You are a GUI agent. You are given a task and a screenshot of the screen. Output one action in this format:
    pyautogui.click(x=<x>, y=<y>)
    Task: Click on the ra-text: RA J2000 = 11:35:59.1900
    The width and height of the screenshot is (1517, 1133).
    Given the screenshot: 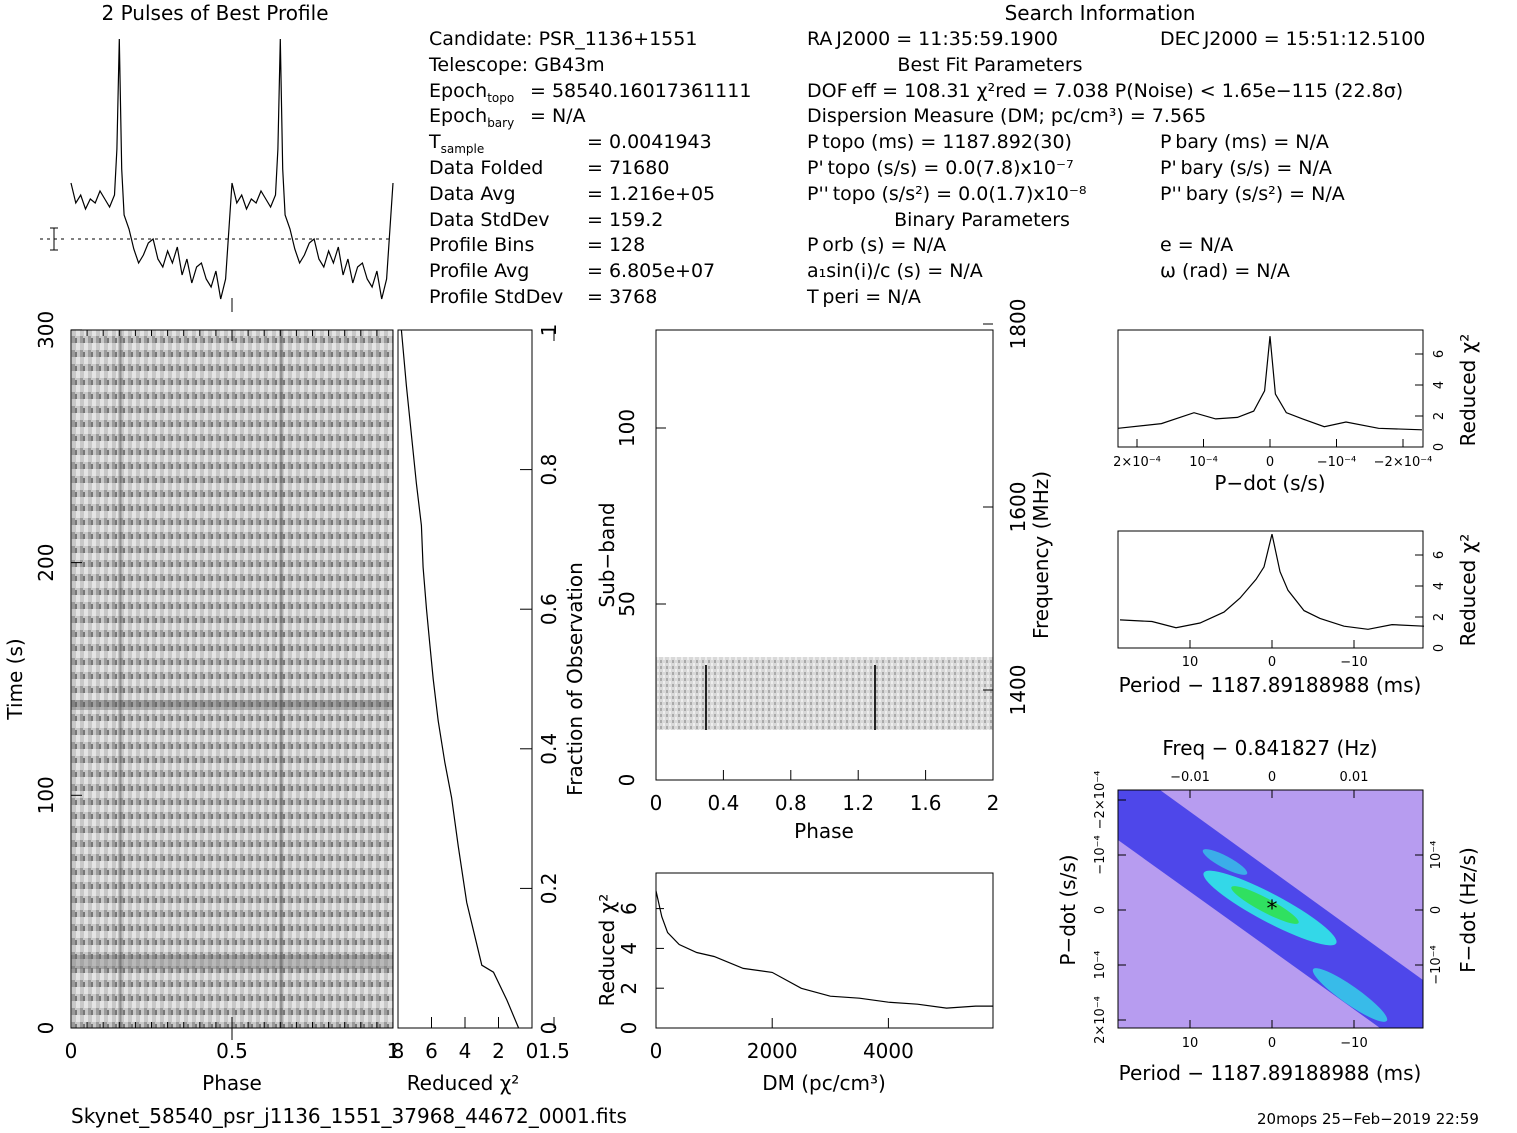 What is the action you would take?
    pyautogui.click(x=932, y=39)
    